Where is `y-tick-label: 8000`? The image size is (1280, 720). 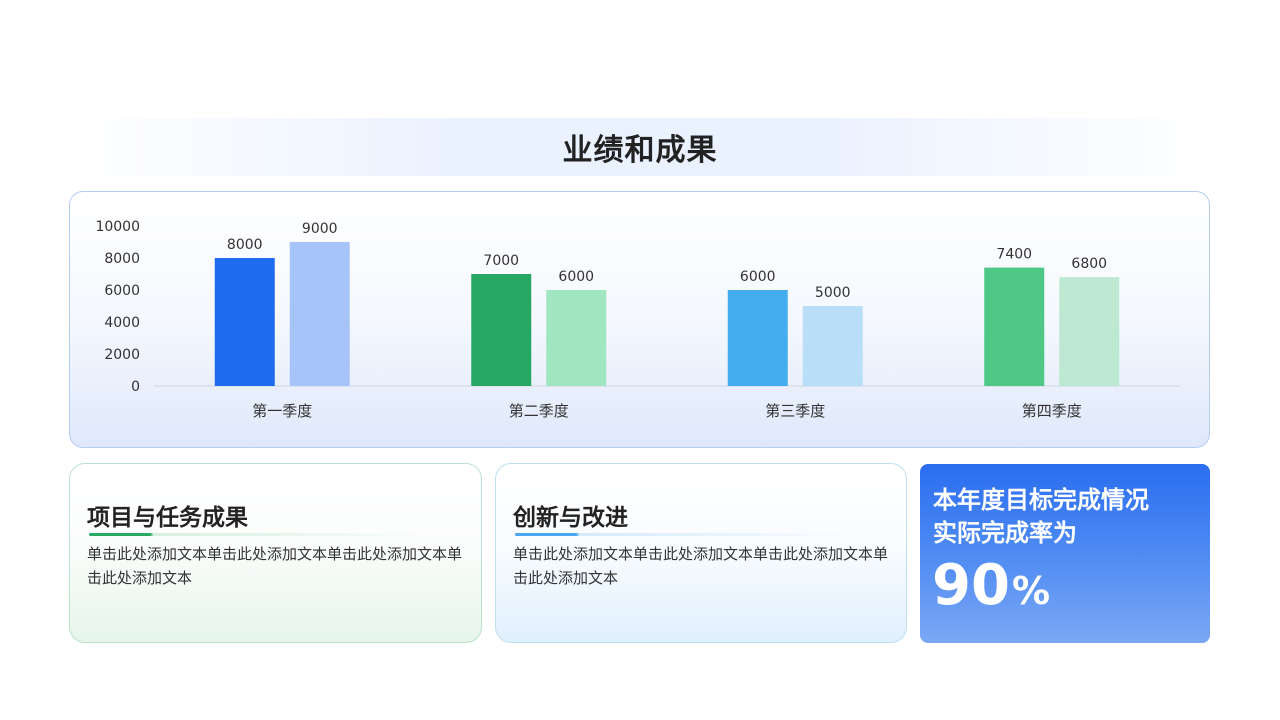 y-tick-label: 8000 is located at coordinates (122, 259).